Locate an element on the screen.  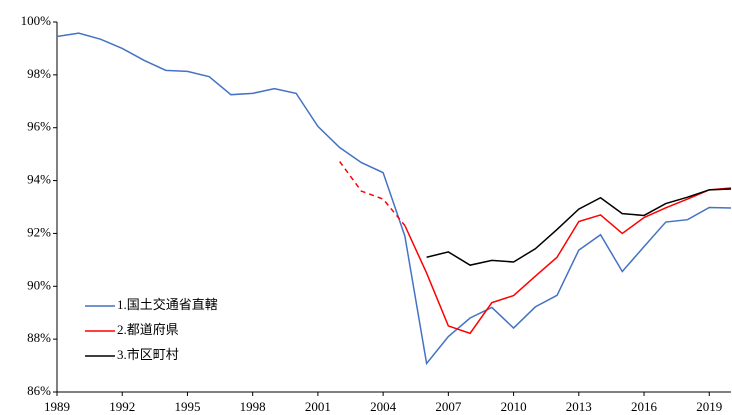
y-tick-label: 86% is located at coordinates (39, 390).